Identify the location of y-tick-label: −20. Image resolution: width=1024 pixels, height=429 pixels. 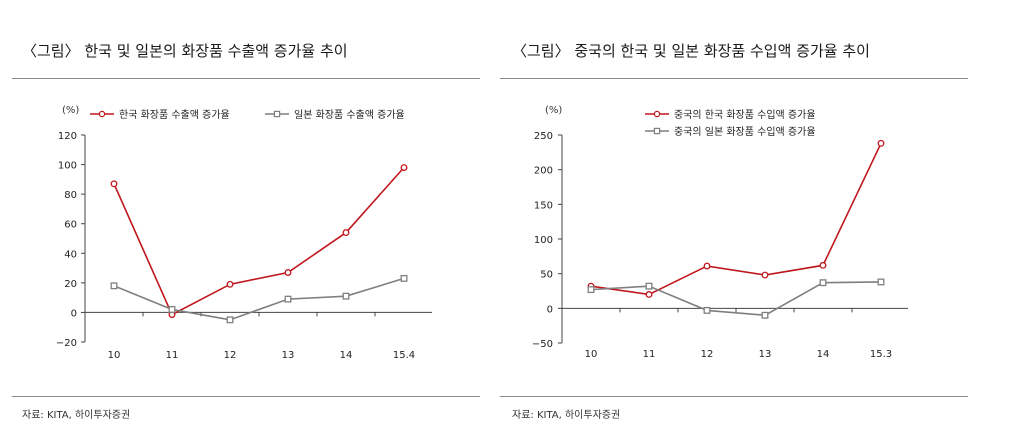
(66, 343).